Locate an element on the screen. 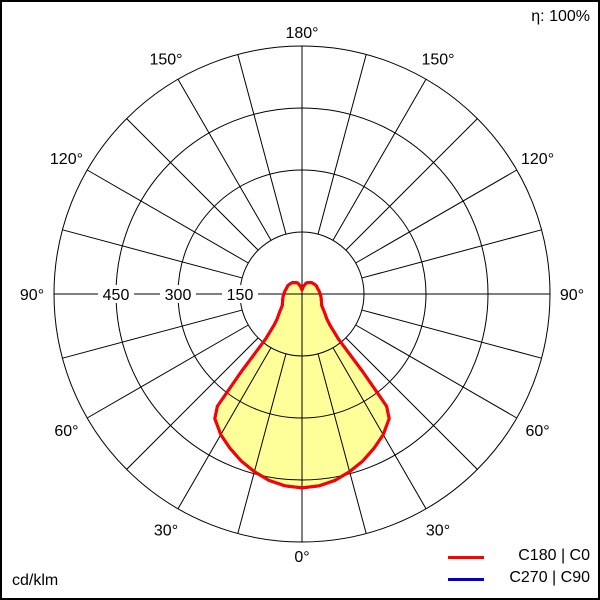 This screenshot has height=600, width=600. ring-label: 300 is located at coordinates (178, 295).